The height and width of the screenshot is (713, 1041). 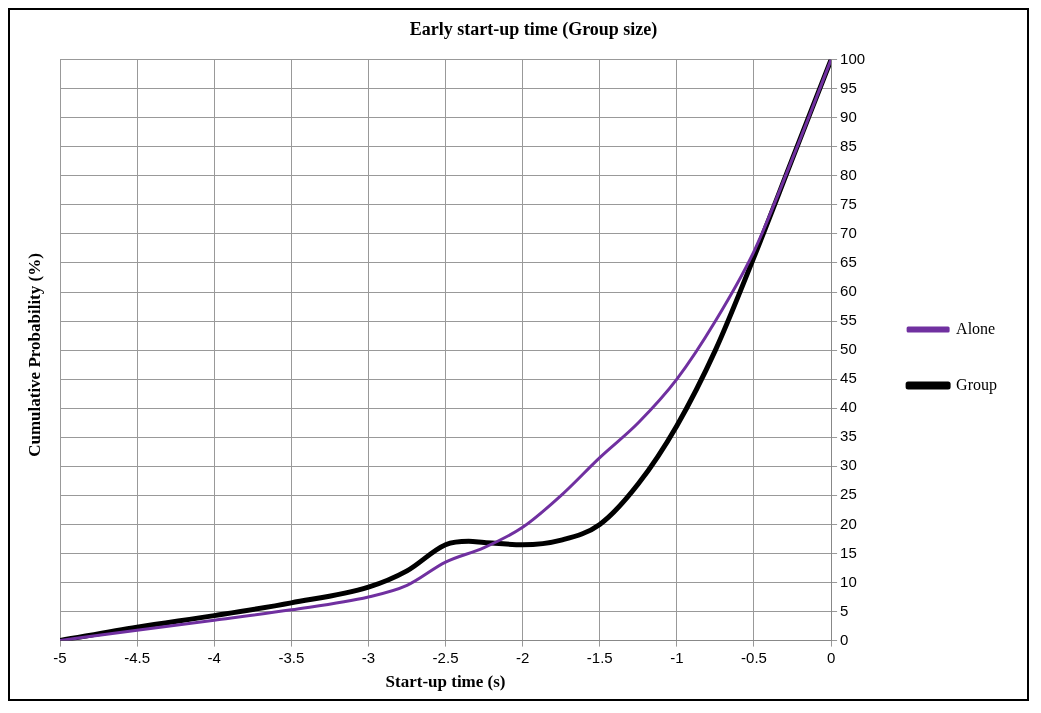 What do you see at coordinates (848, 203) in the screenshot?
I see `y-tick-label: 75` at bounding box center [848, 203].